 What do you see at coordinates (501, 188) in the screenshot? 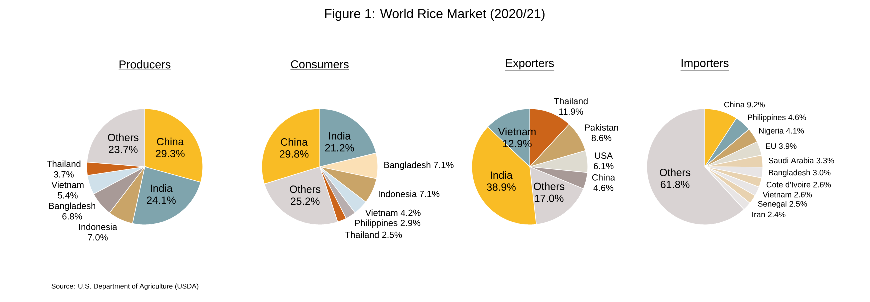
I see `data-label: 38.9%` at bounding box center [501, 188].